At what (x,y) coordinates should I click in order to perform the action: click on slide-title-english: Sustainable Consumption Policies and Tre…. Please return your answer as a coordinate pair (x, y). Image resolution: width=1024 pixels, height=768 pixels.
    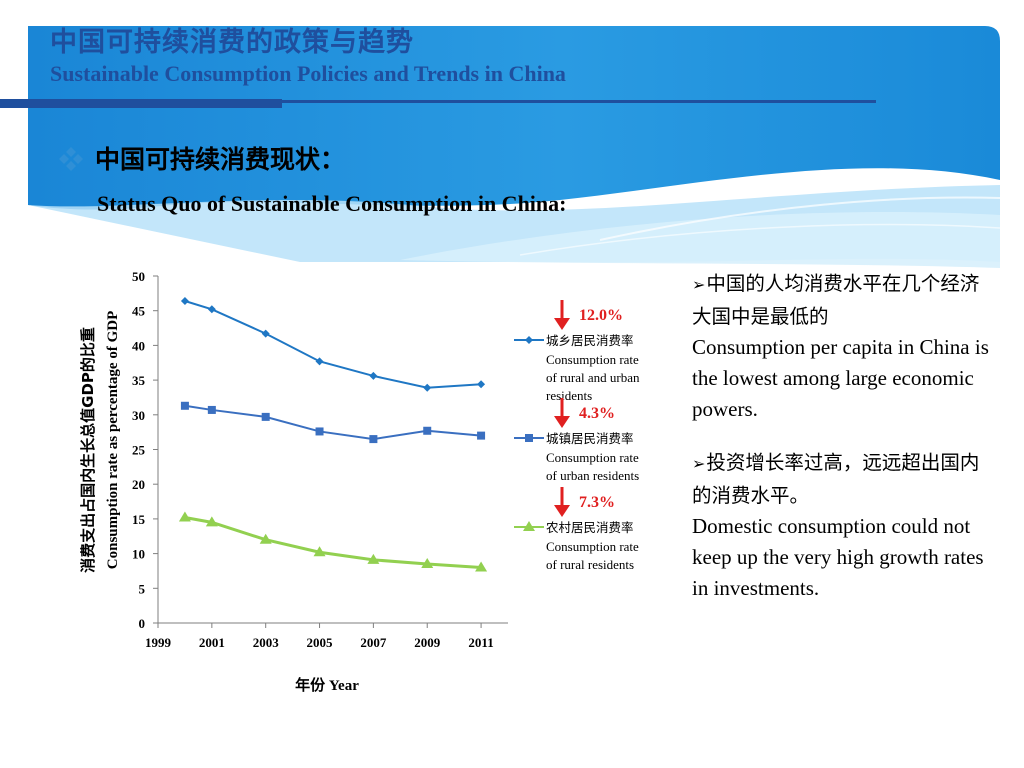
    Looking at the image, I should click on (308, 73).